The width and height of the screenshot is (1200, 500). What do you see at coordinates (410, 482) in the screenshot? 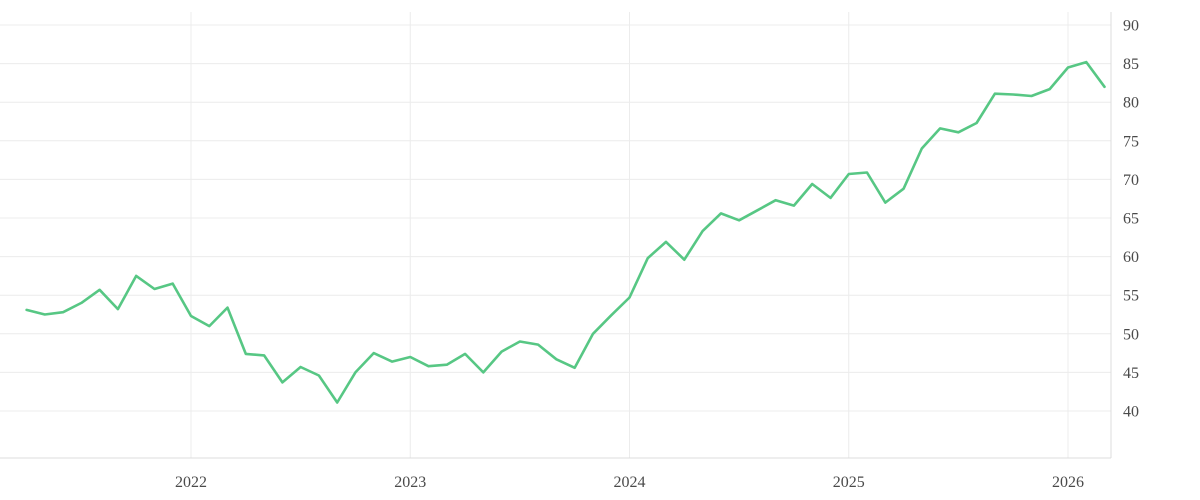
I see `x-axis-tick-label: 2023` at bounding box center [410, 482].